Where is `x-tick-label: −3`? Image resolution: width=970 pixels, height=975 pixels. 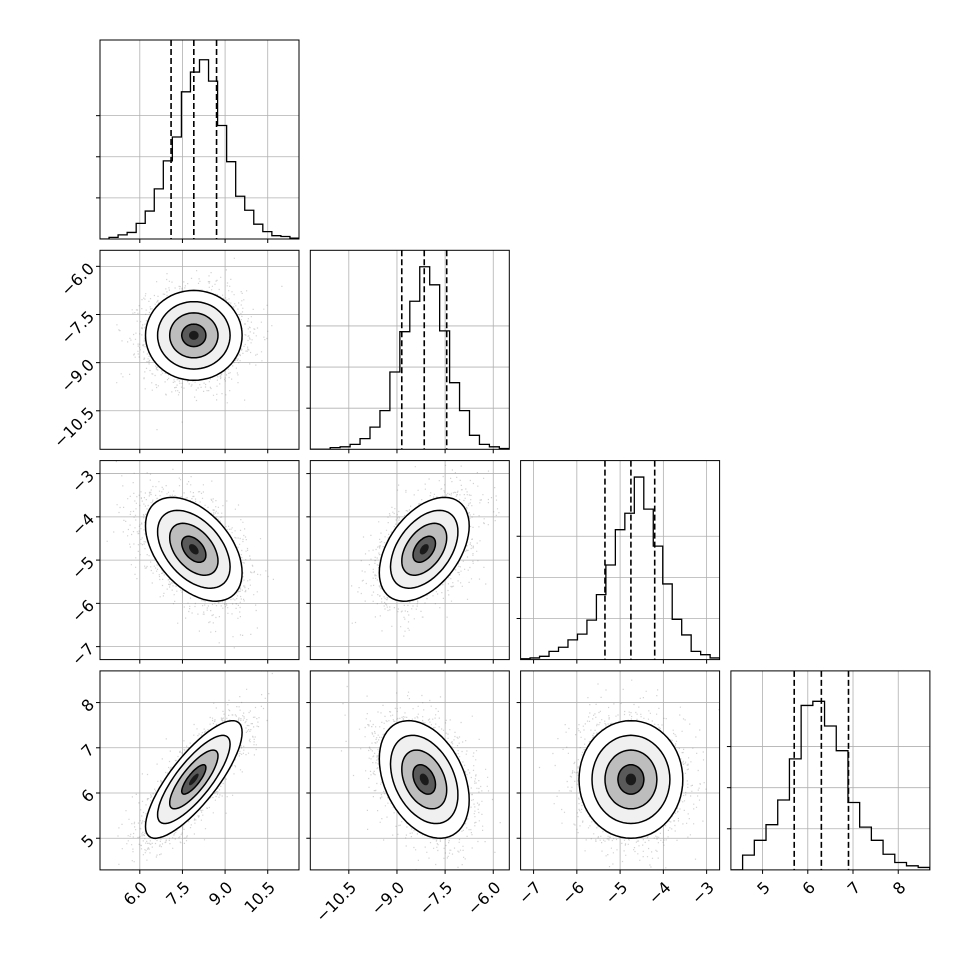 x-tick-label: −3 is located at coordinates (703, 893).